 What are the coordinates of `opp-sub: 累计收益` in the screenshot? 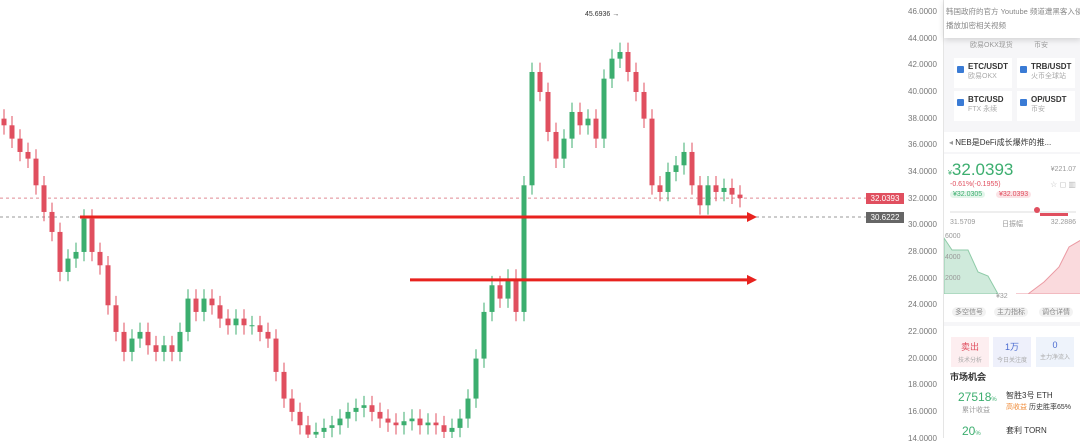 It's located at (976, 410).